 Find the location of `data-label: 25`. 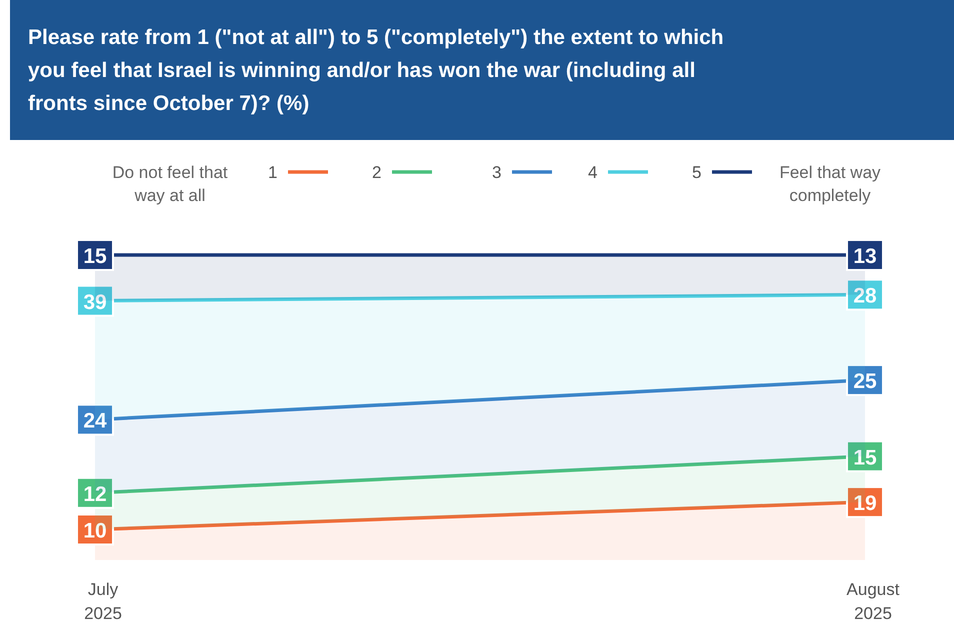

data-label: 25 is located at coordinates (865, 382).